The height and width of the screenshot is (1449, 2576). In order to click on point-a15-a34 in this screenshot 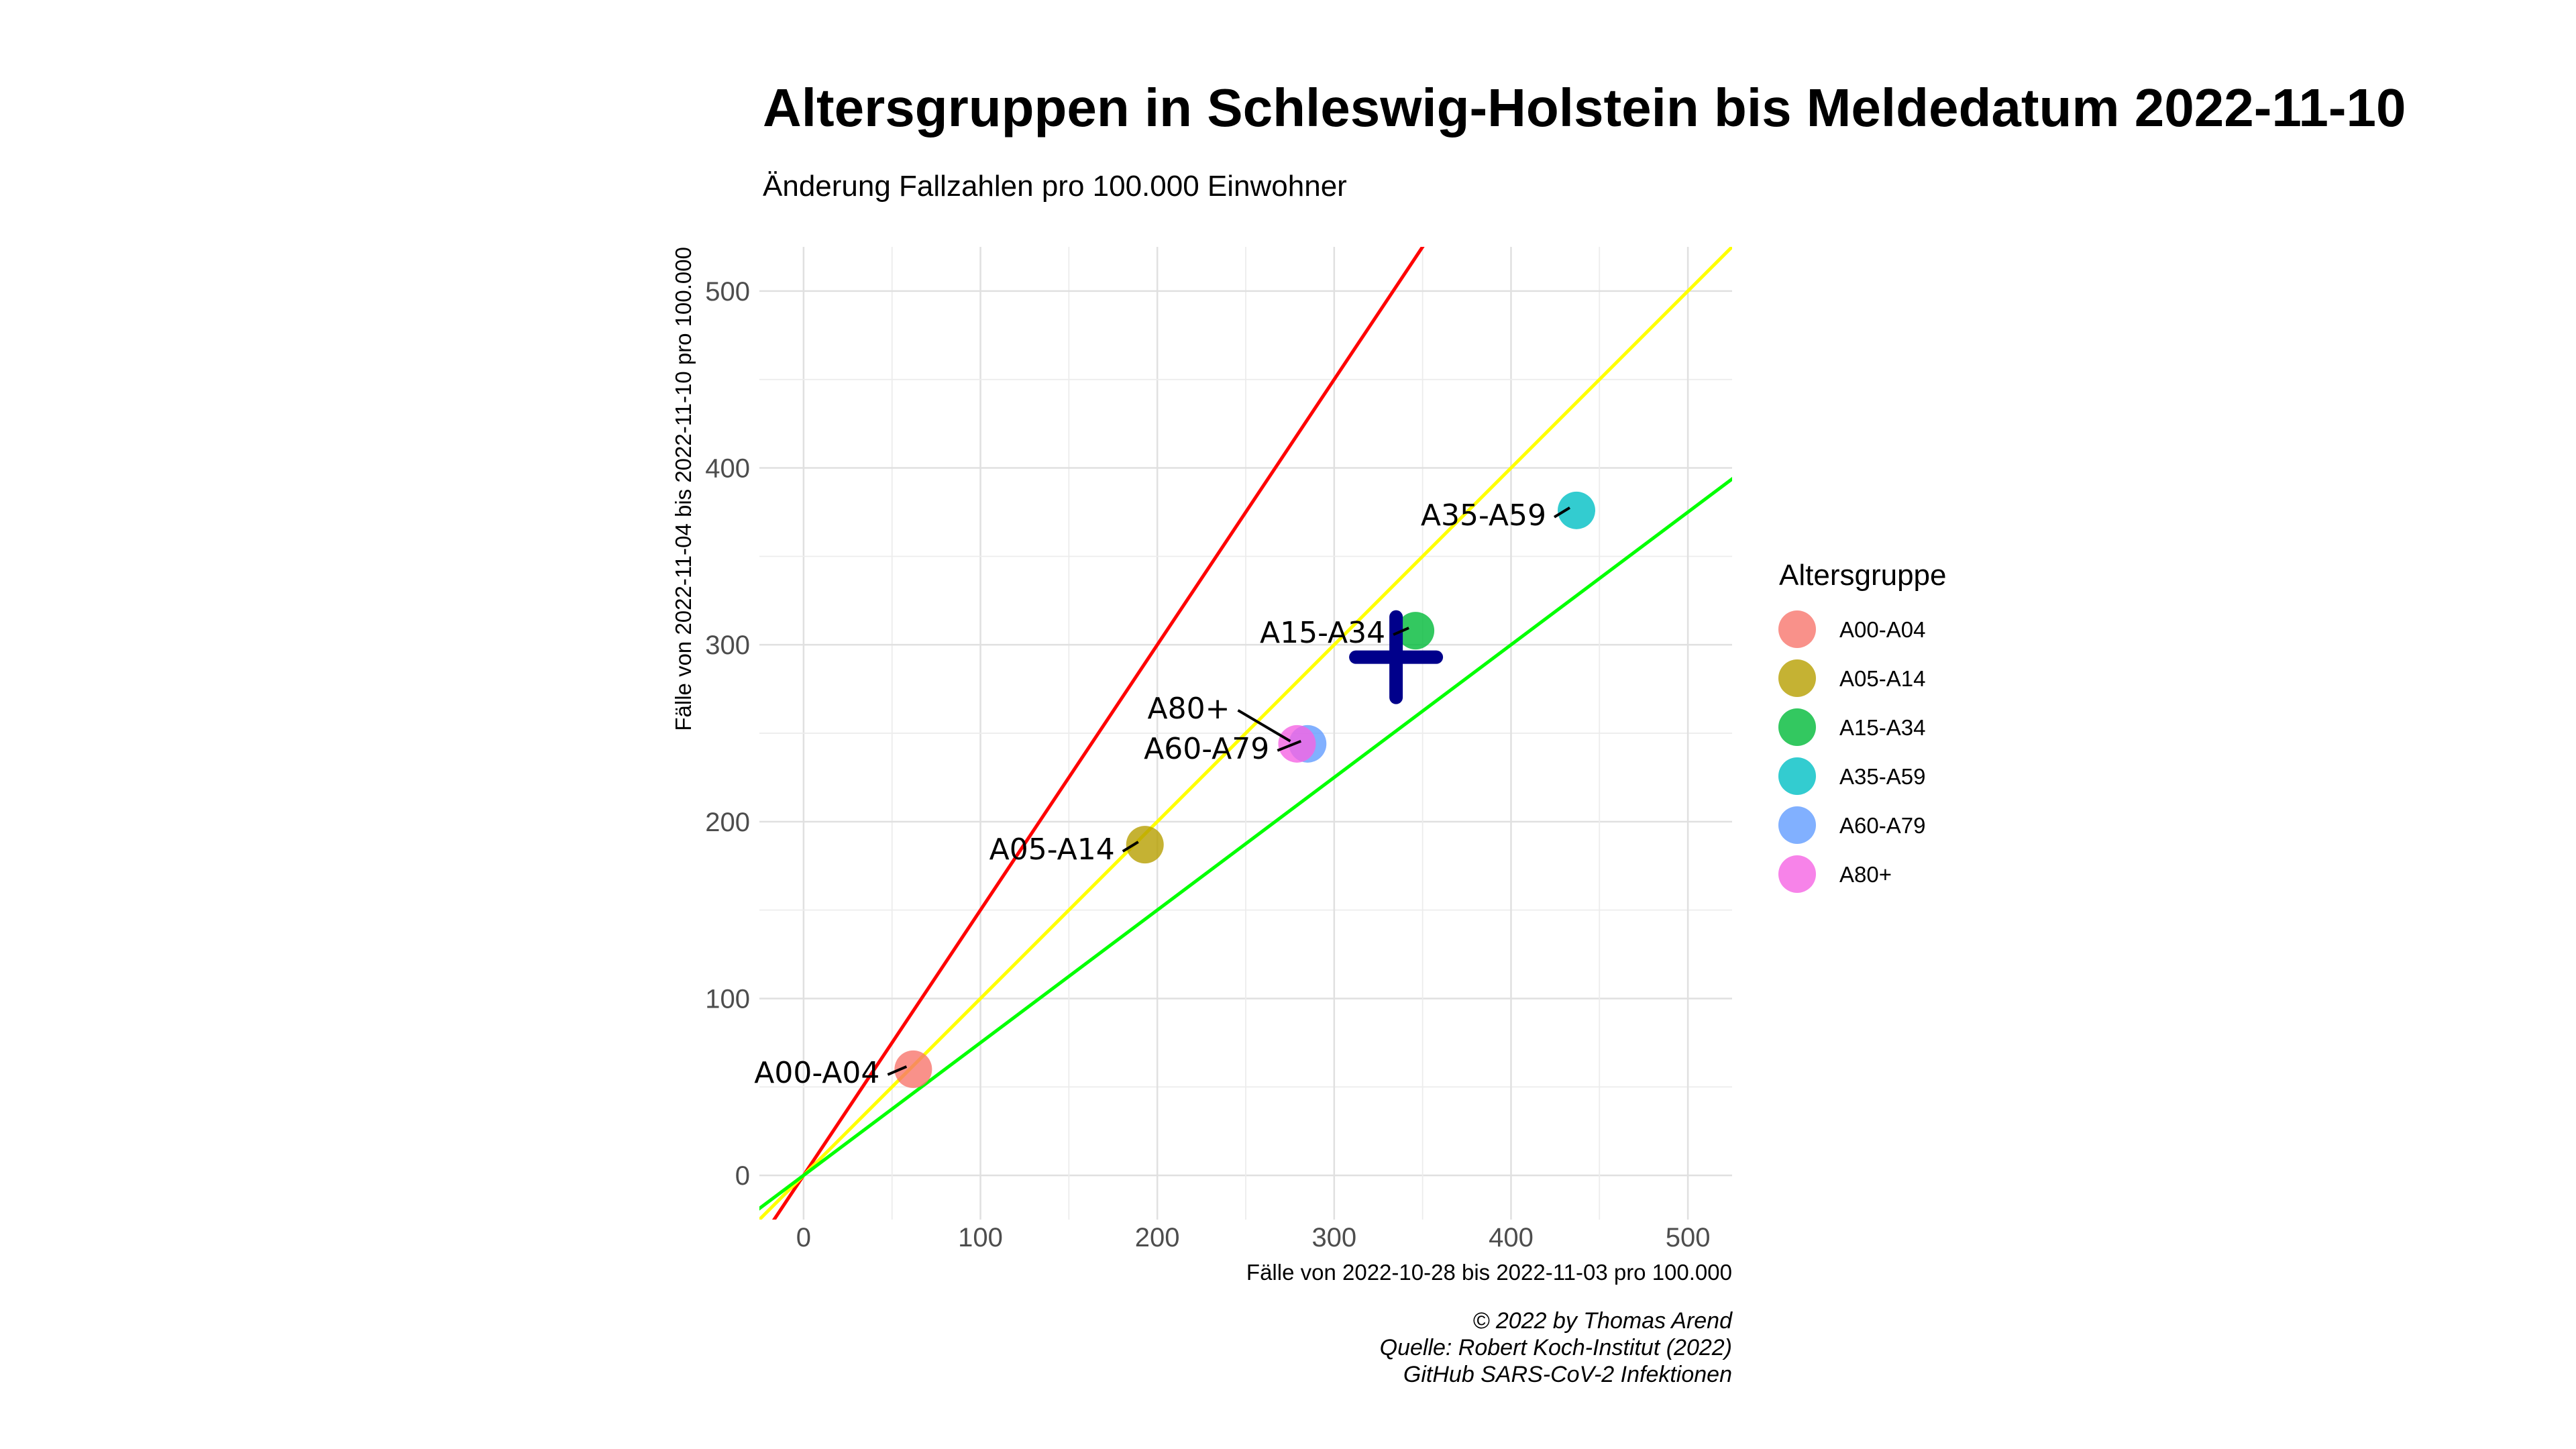, I will do `click(1416, 631)`.